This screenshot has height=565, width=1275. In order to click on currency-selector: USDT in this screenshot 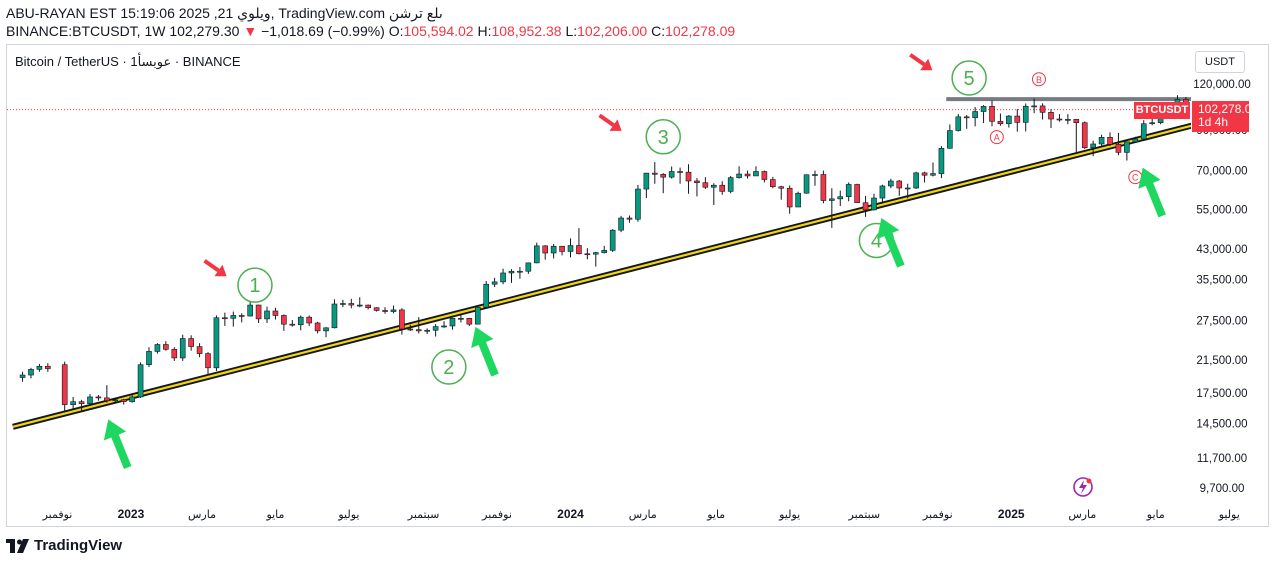, I will do `click(1220, 62)`.